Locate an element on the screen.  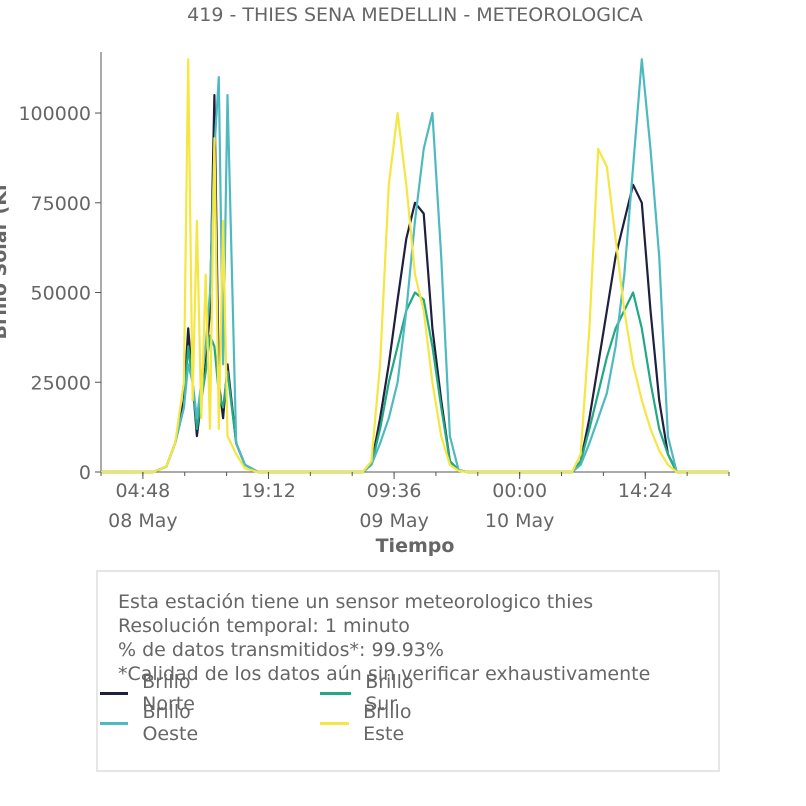
legend-item-brillo-sur: Brillo Sur is located at coordinates (373, 693).